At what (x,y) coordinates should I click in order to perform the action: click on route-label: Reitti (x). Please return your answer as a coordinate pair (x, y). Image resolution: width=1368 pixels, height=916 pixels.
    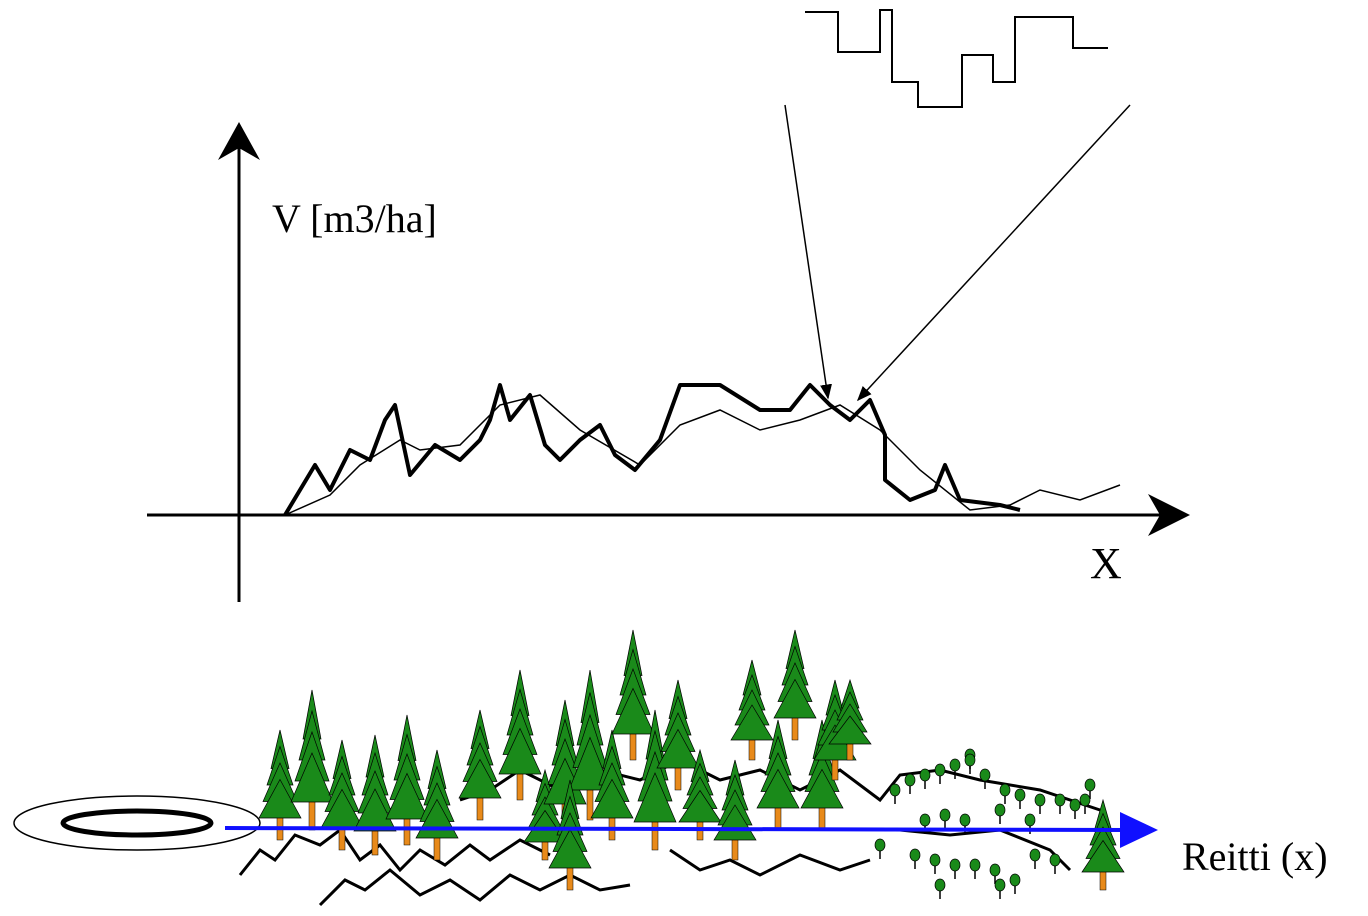
    Looking at the image, I should click on (1255, 856).